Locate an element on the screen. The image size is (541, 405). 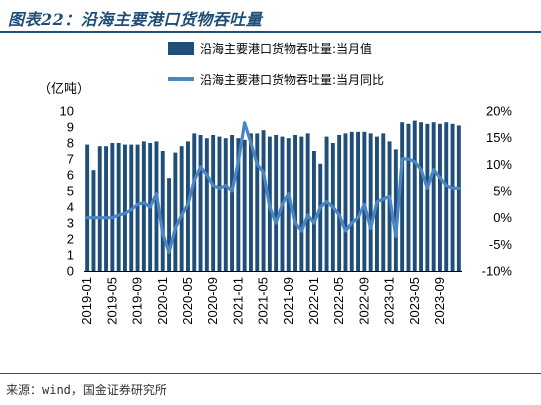
left-tick-label: 8 is located at coordinates (70, 143).